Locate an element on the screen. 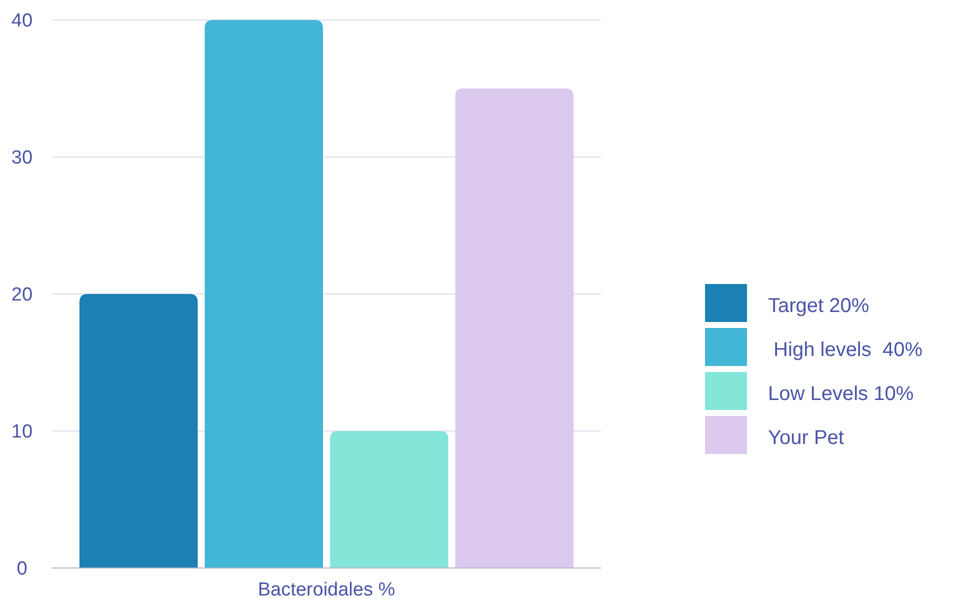 The width and height of the screenshot is (960, 599). legend-label: Low Levels 10% is located at coordinates (841, 394).